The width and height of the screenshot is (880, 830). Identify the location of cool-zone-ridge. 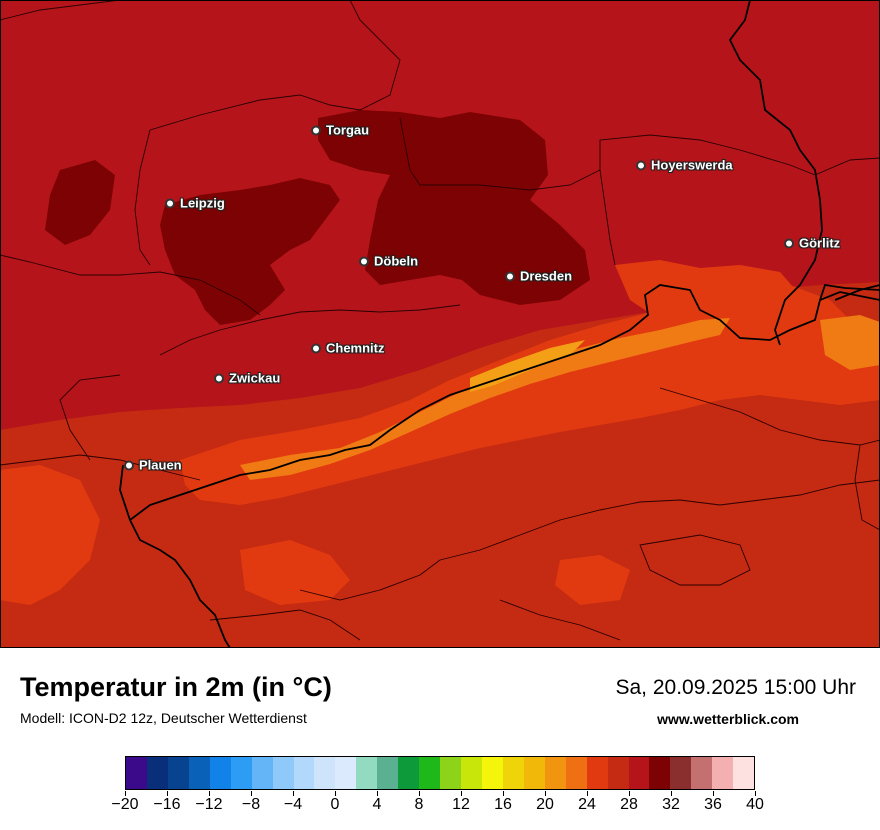
(485, 399).